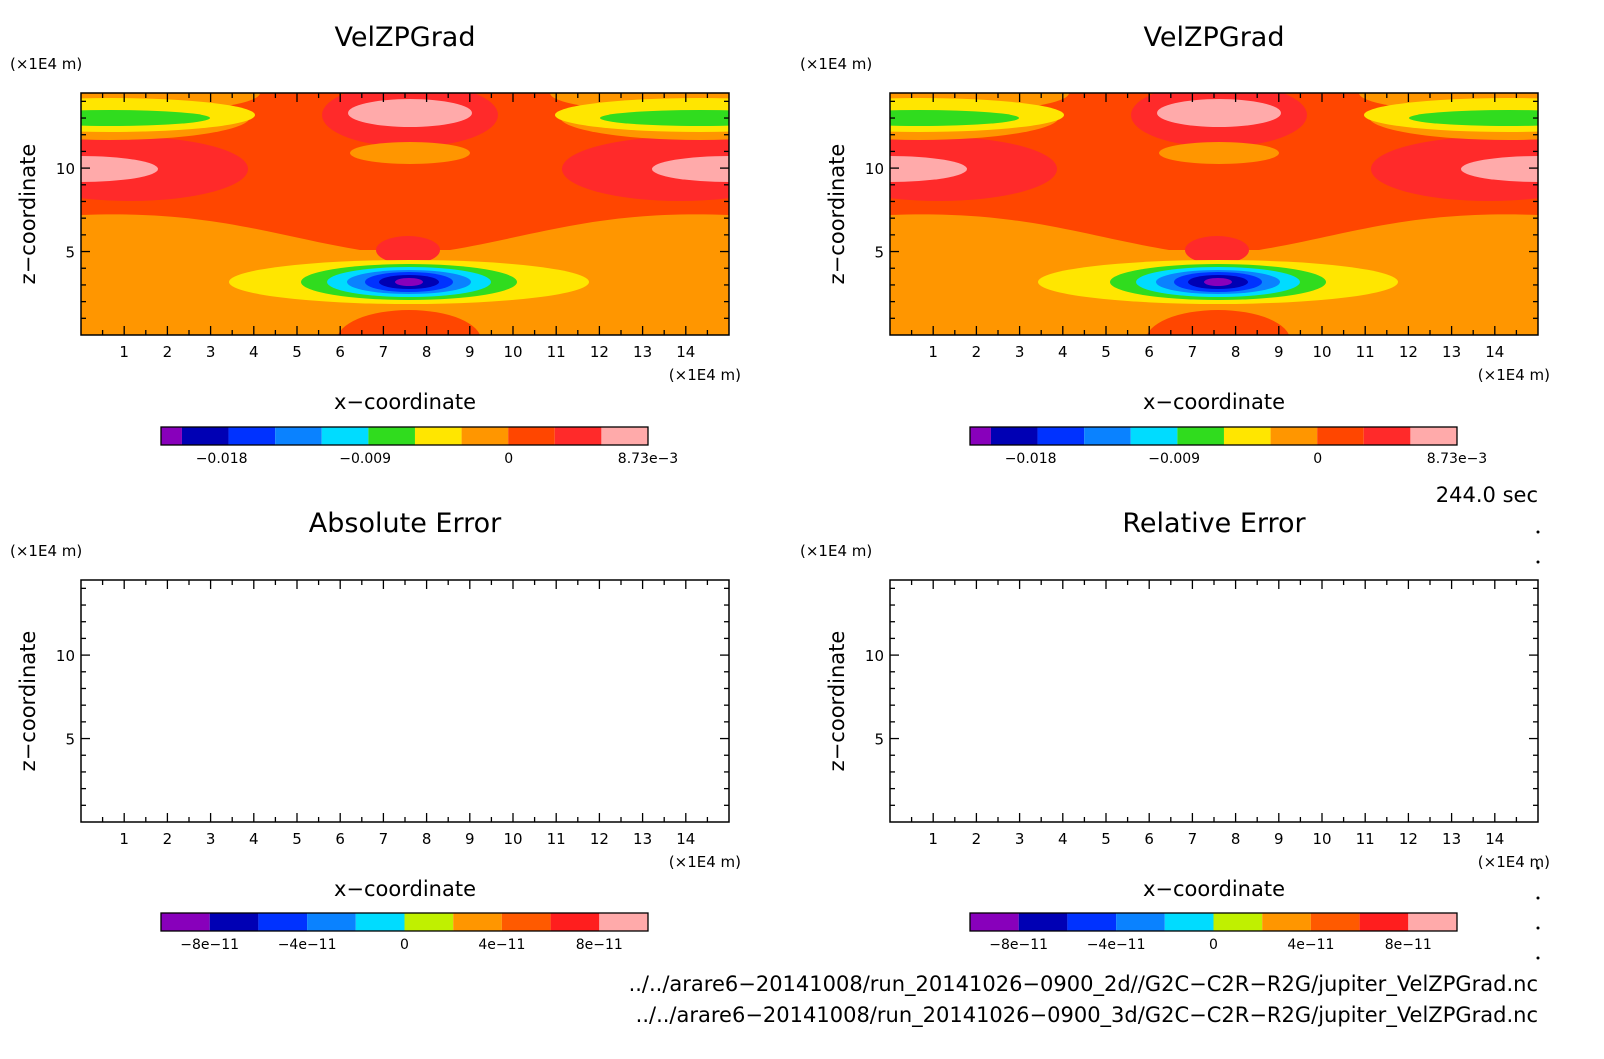  Describe the element at coordinates (222, 459) in the screenshot. I see `colorbar-tick-label: −0.018` at that location.